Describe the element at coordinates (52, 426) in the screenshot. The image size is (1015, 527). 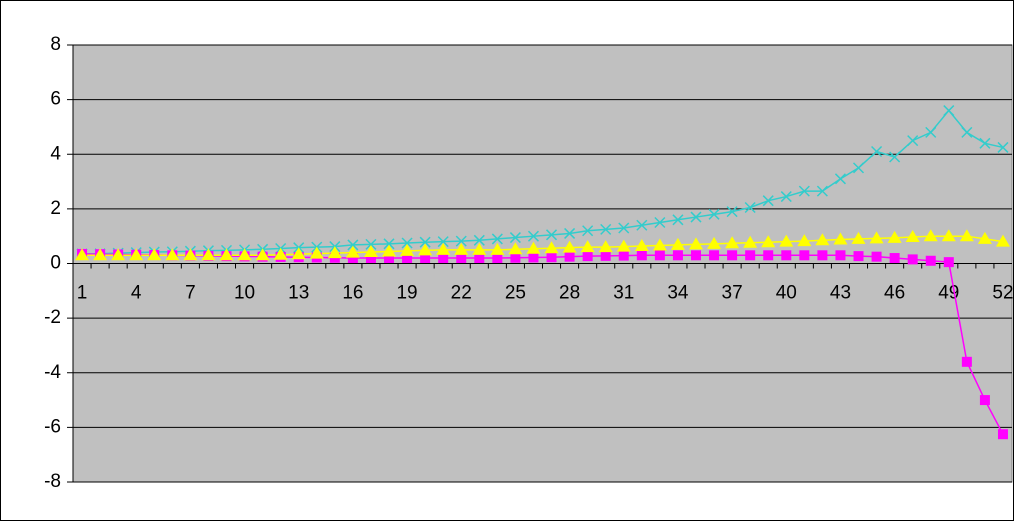
I see `y-tick-label: -6` at that location.